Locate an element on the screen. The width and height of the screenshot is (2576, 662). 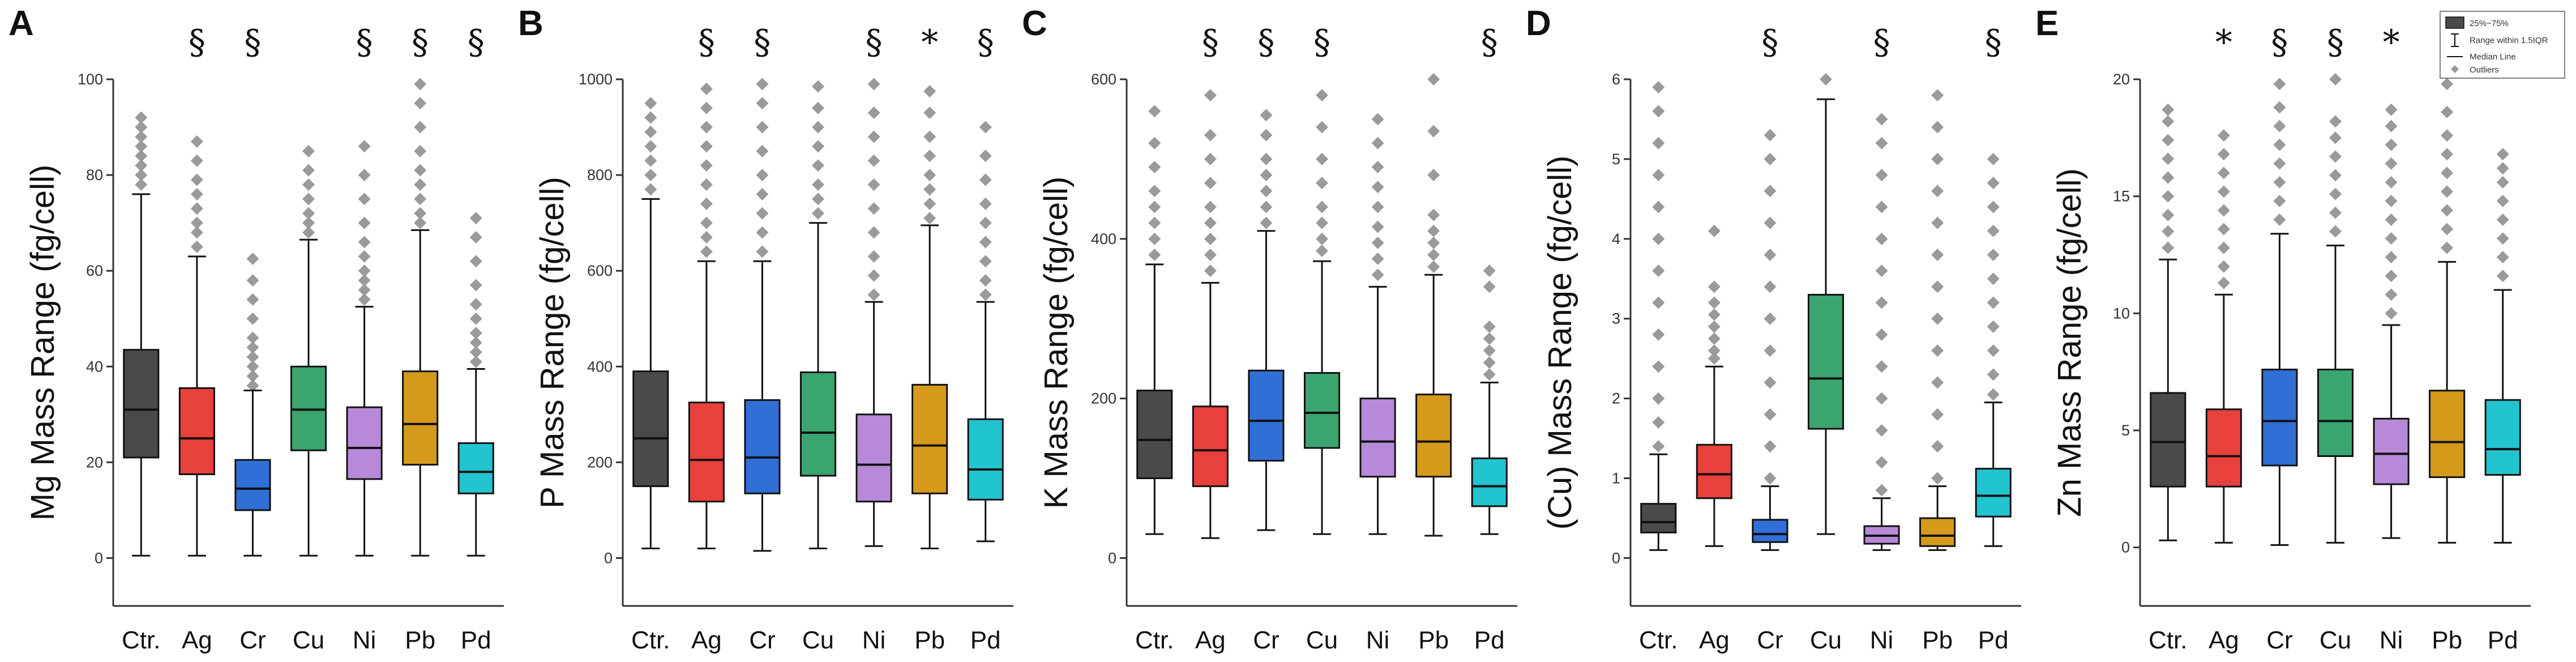
x-category-label: Ni is located at coordinates (1378, 640).